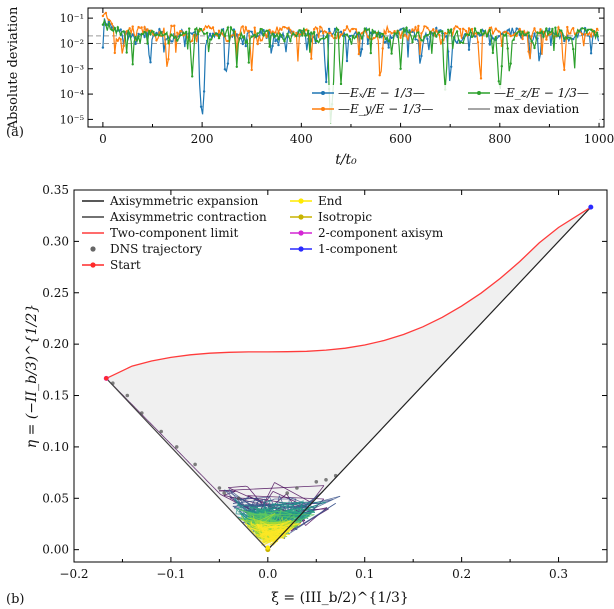  What do you see at coordinates (330, 201) in the screenshot?
I see `legend-label: End` at bounding box center [330, 201].